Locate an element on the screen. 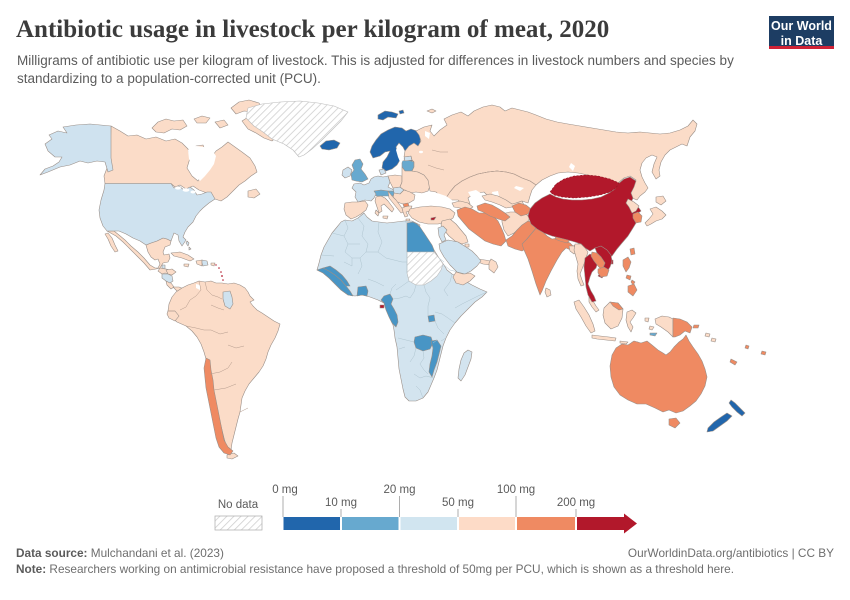 The image size is (850, 600). svg-text: 200 mg is located at coordinates (576, 503).